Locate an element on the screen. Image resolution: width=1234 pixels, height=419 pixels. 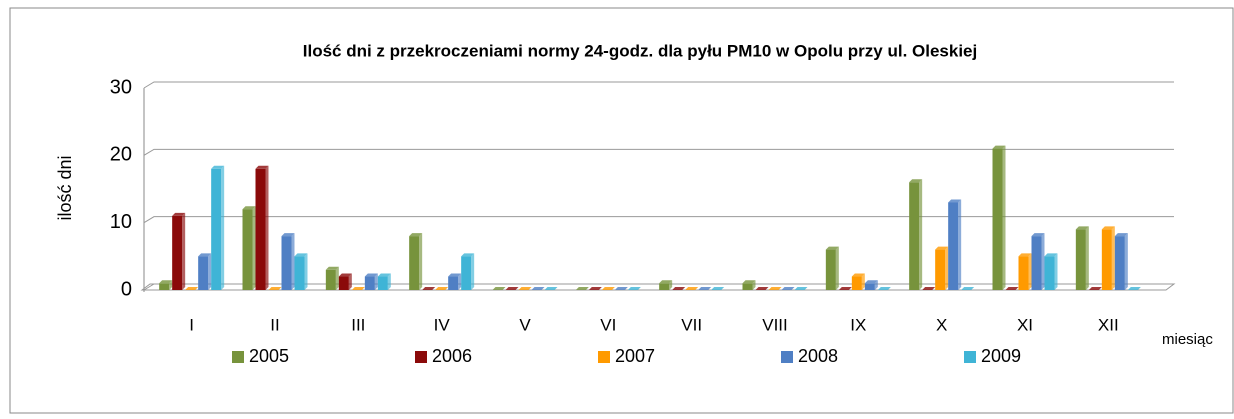
x-tick-label: VII is located at coordinates (691, 324).